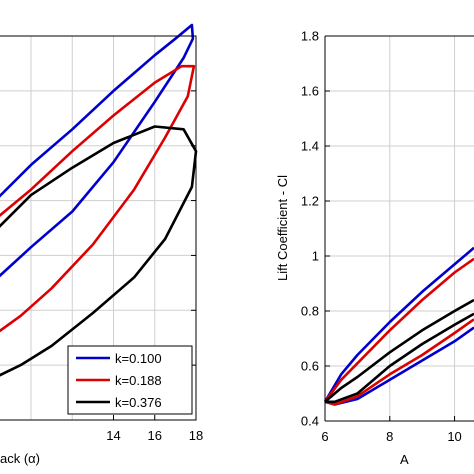 Image resolution: width=474 pixels, height=474 pixels. Describe the element at coordinates (20, 458) in the screenshot. I see `left-x-axis-label: ack (α)` at that location.